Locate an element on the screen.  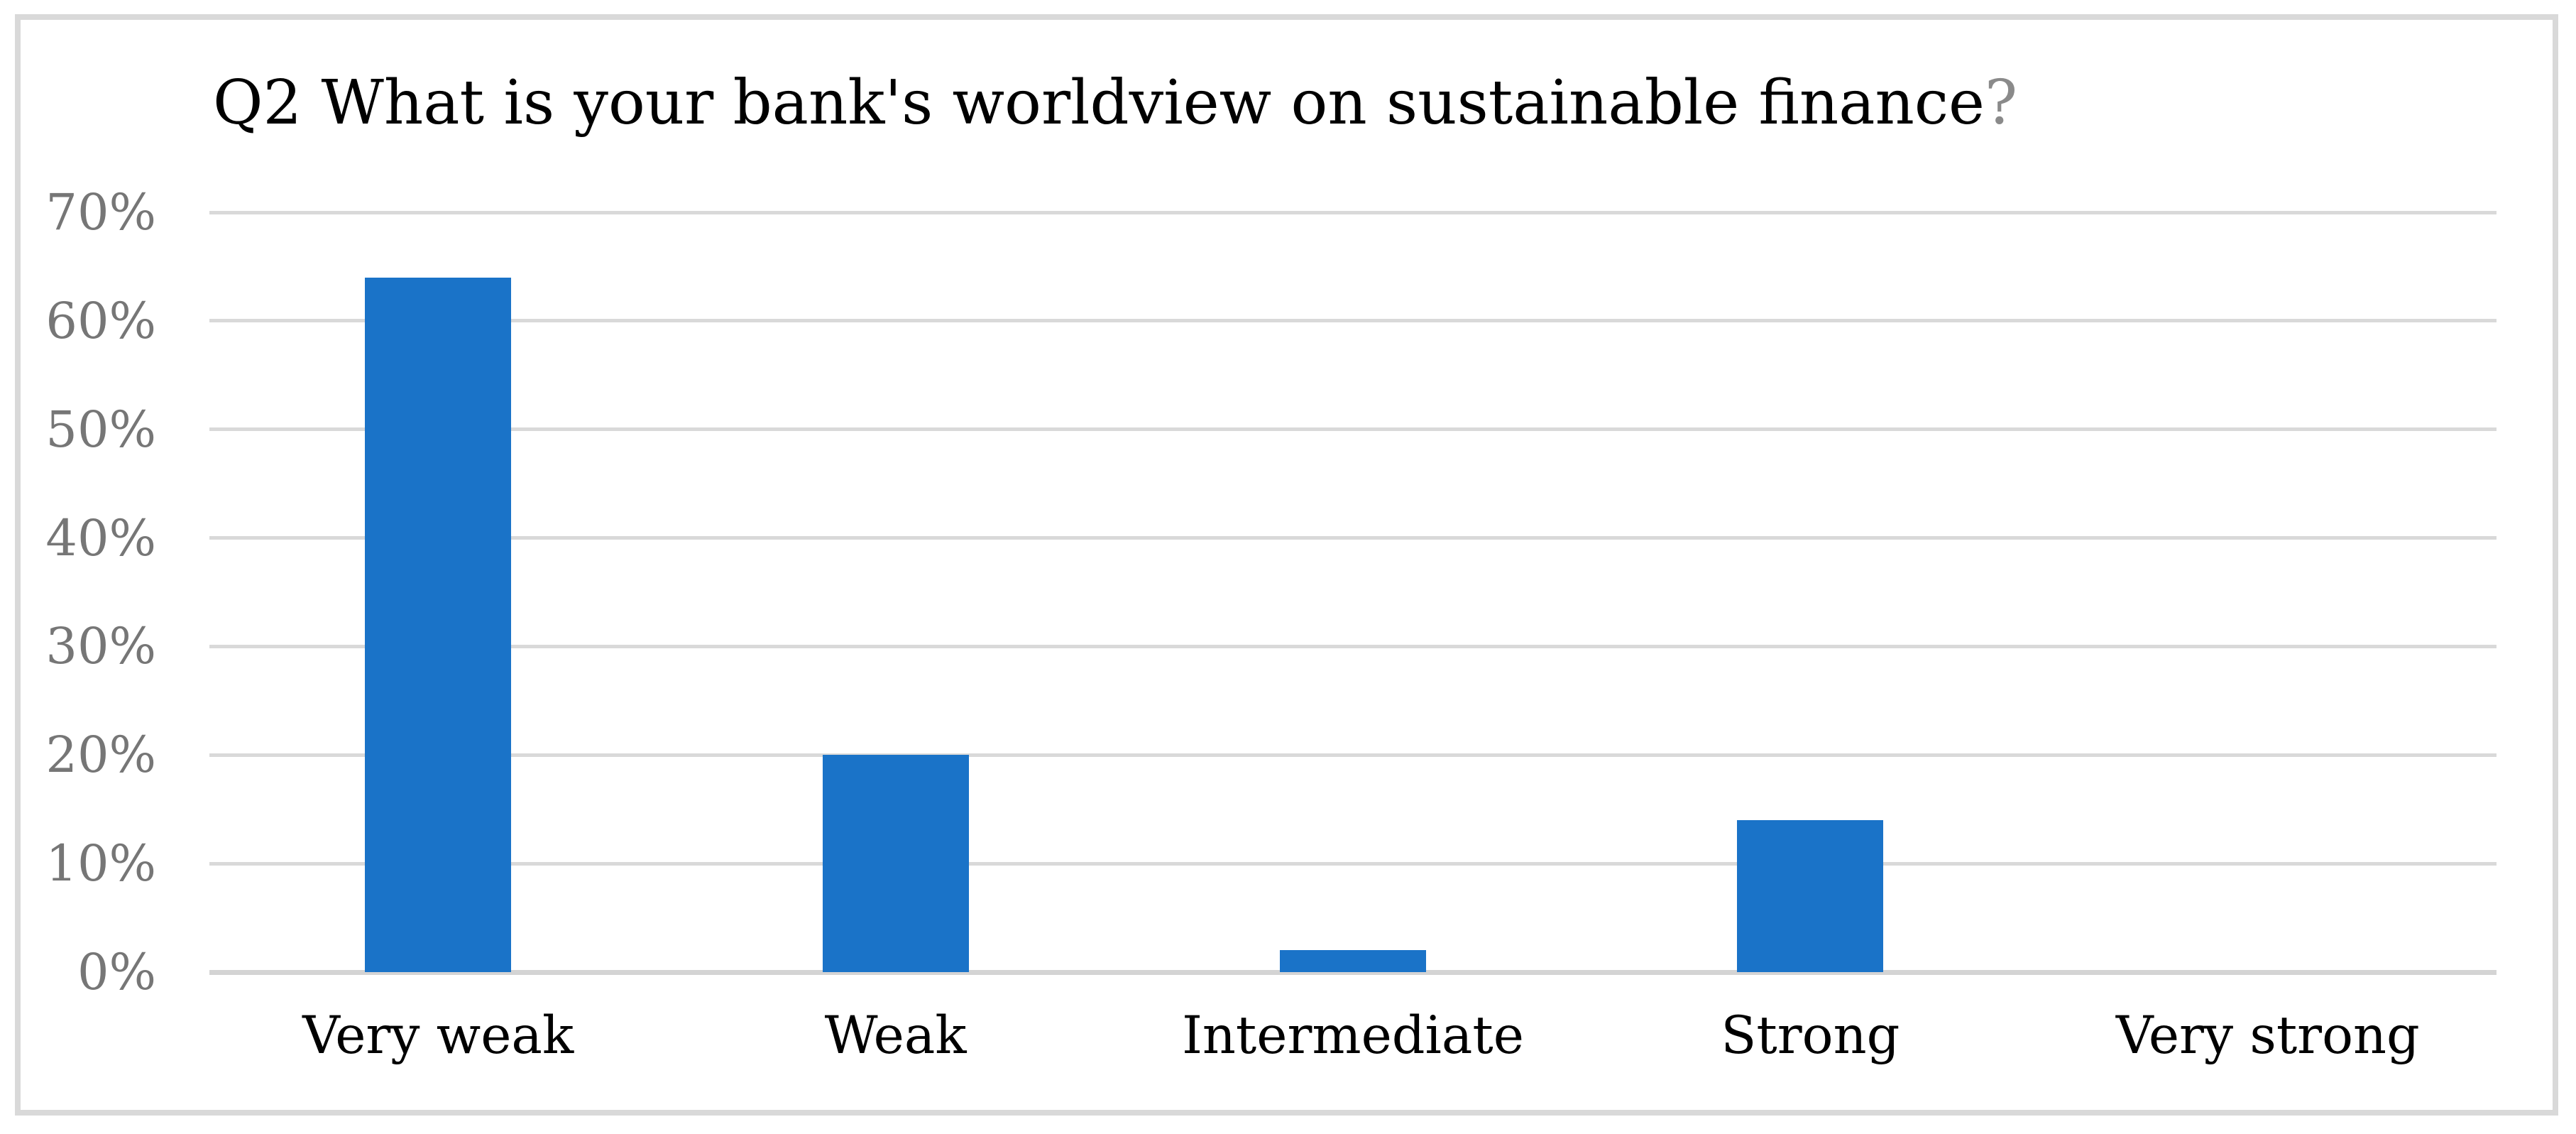
y-axis-tick-label: 70% is located at coordinates (100, 212).